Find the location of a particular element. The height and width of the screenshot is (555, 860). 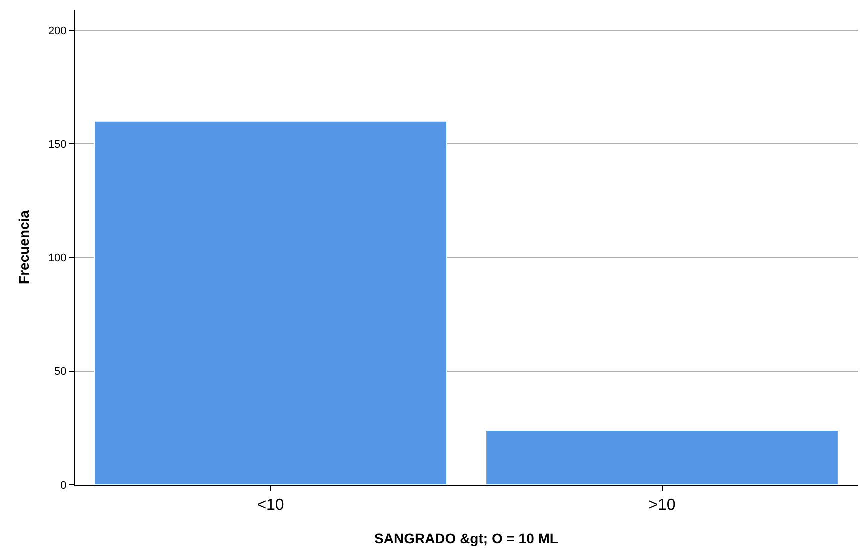

x-axis-title: SANGRADO &gt; O = 10 ML is located at coordinates (466, 538).